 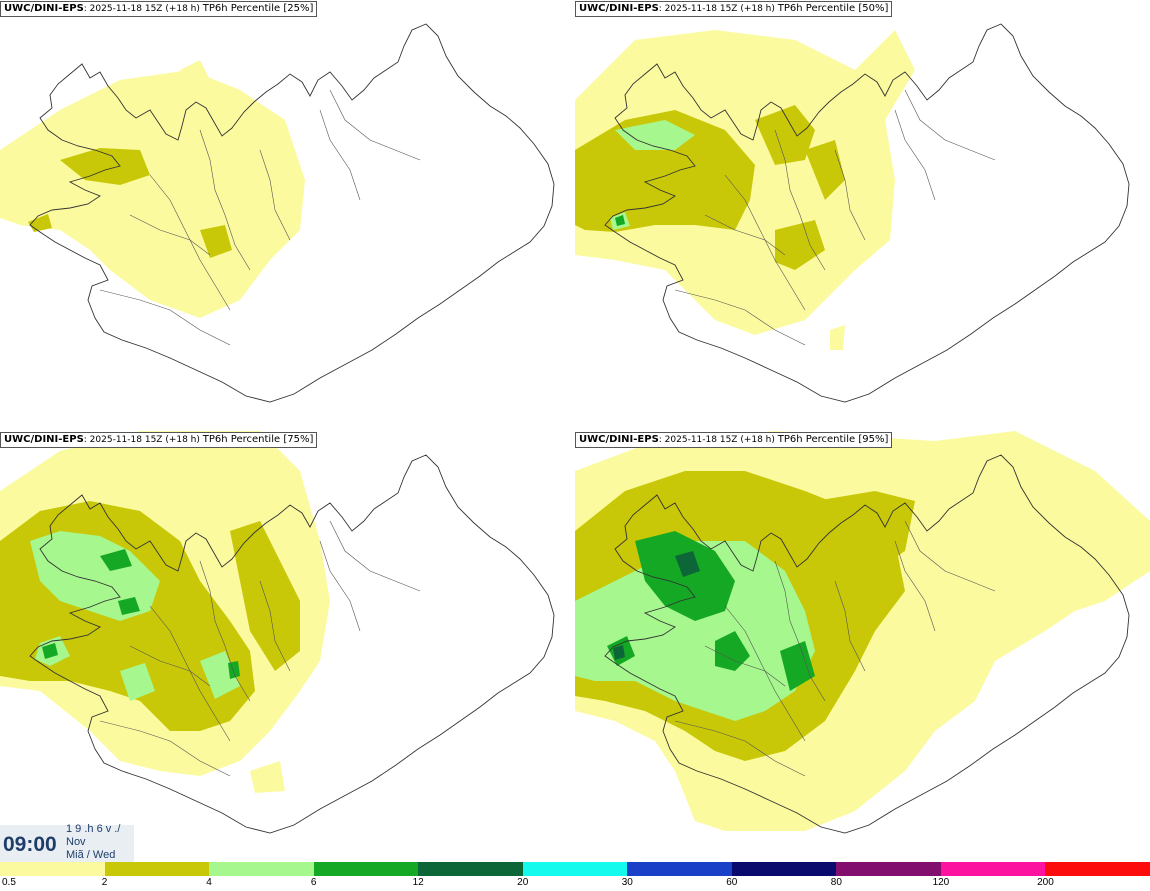 What do you see at coordinates (93, 842) in the screenshot?
I see `valid-date: 1 9 .h 6 v ./ Nov Miã / Wed` at bounding box center [93, 842].